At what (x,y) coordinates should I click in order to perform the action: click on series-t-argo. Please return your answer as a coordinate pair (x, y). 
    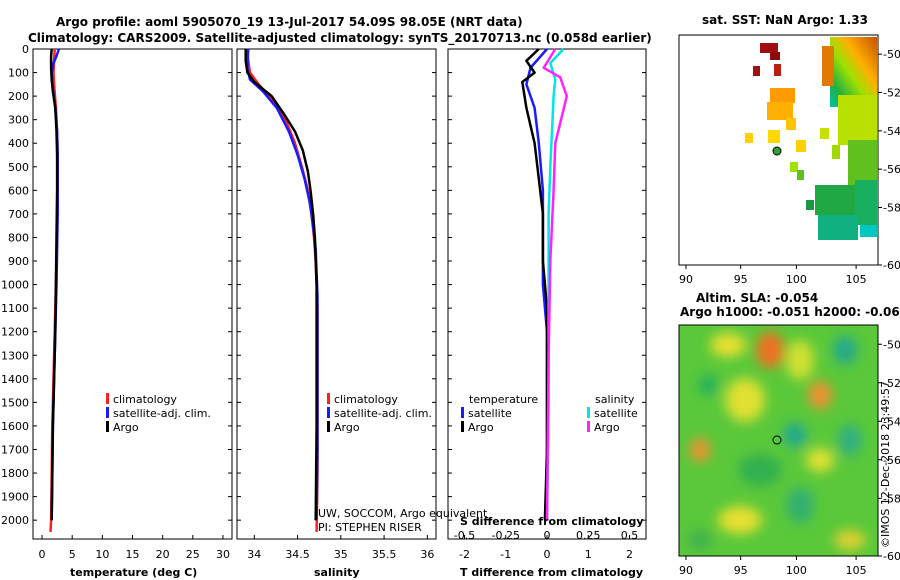
    Looking at the image, I should click on (535, 284).